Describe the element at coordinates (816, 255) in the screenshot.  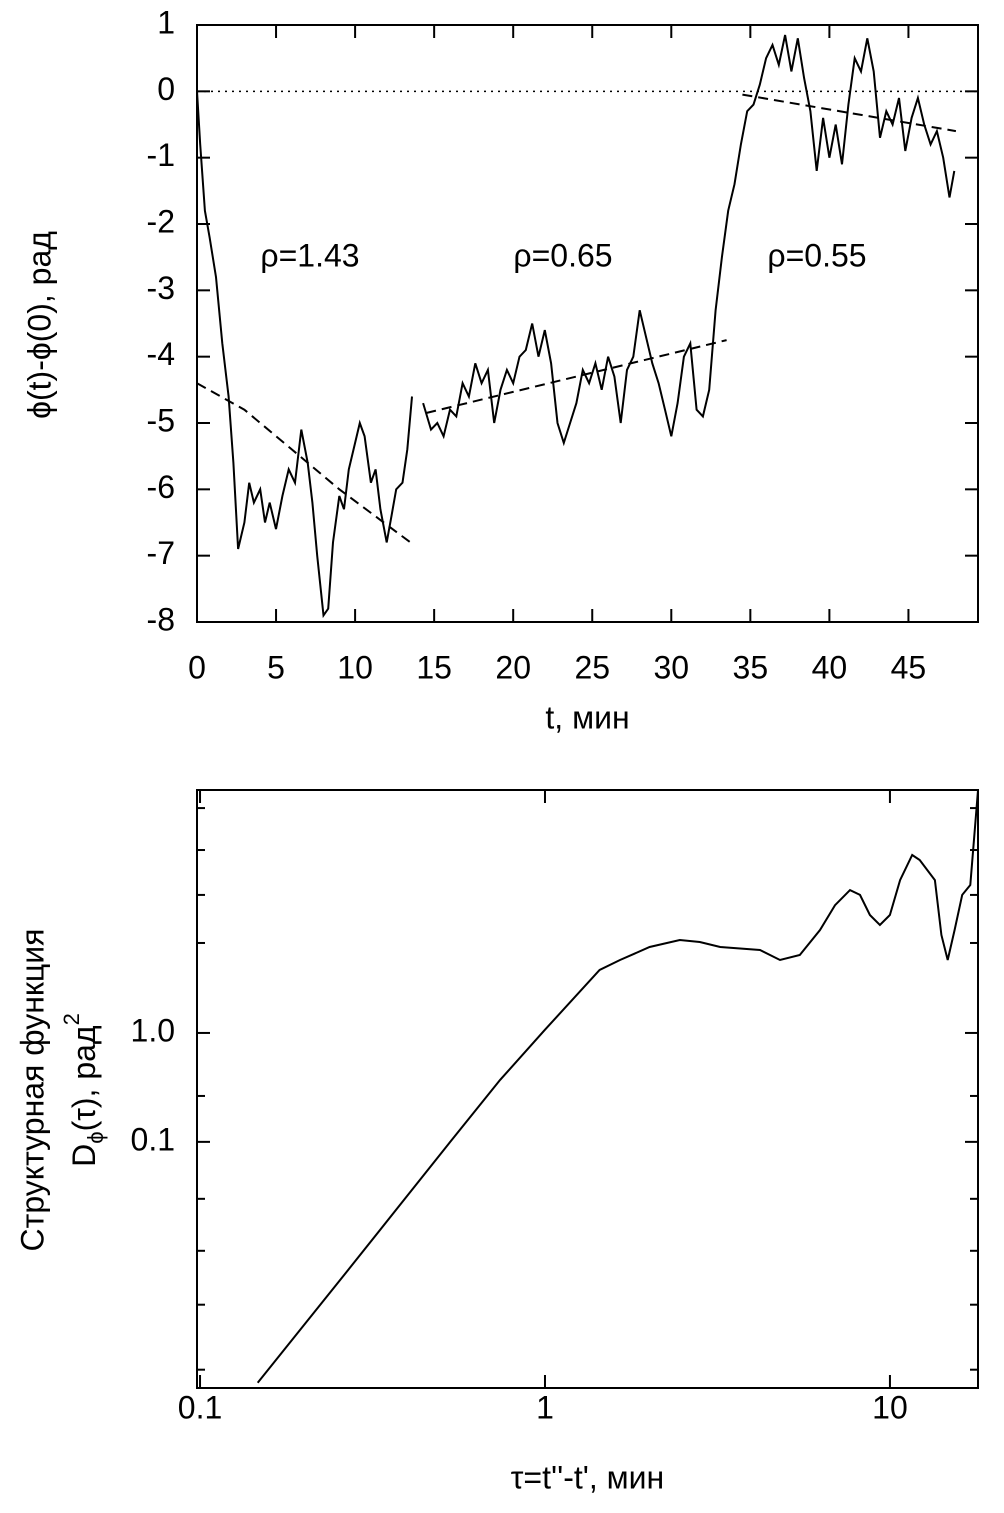
I see `annotation: ρ=0.55` at that location.